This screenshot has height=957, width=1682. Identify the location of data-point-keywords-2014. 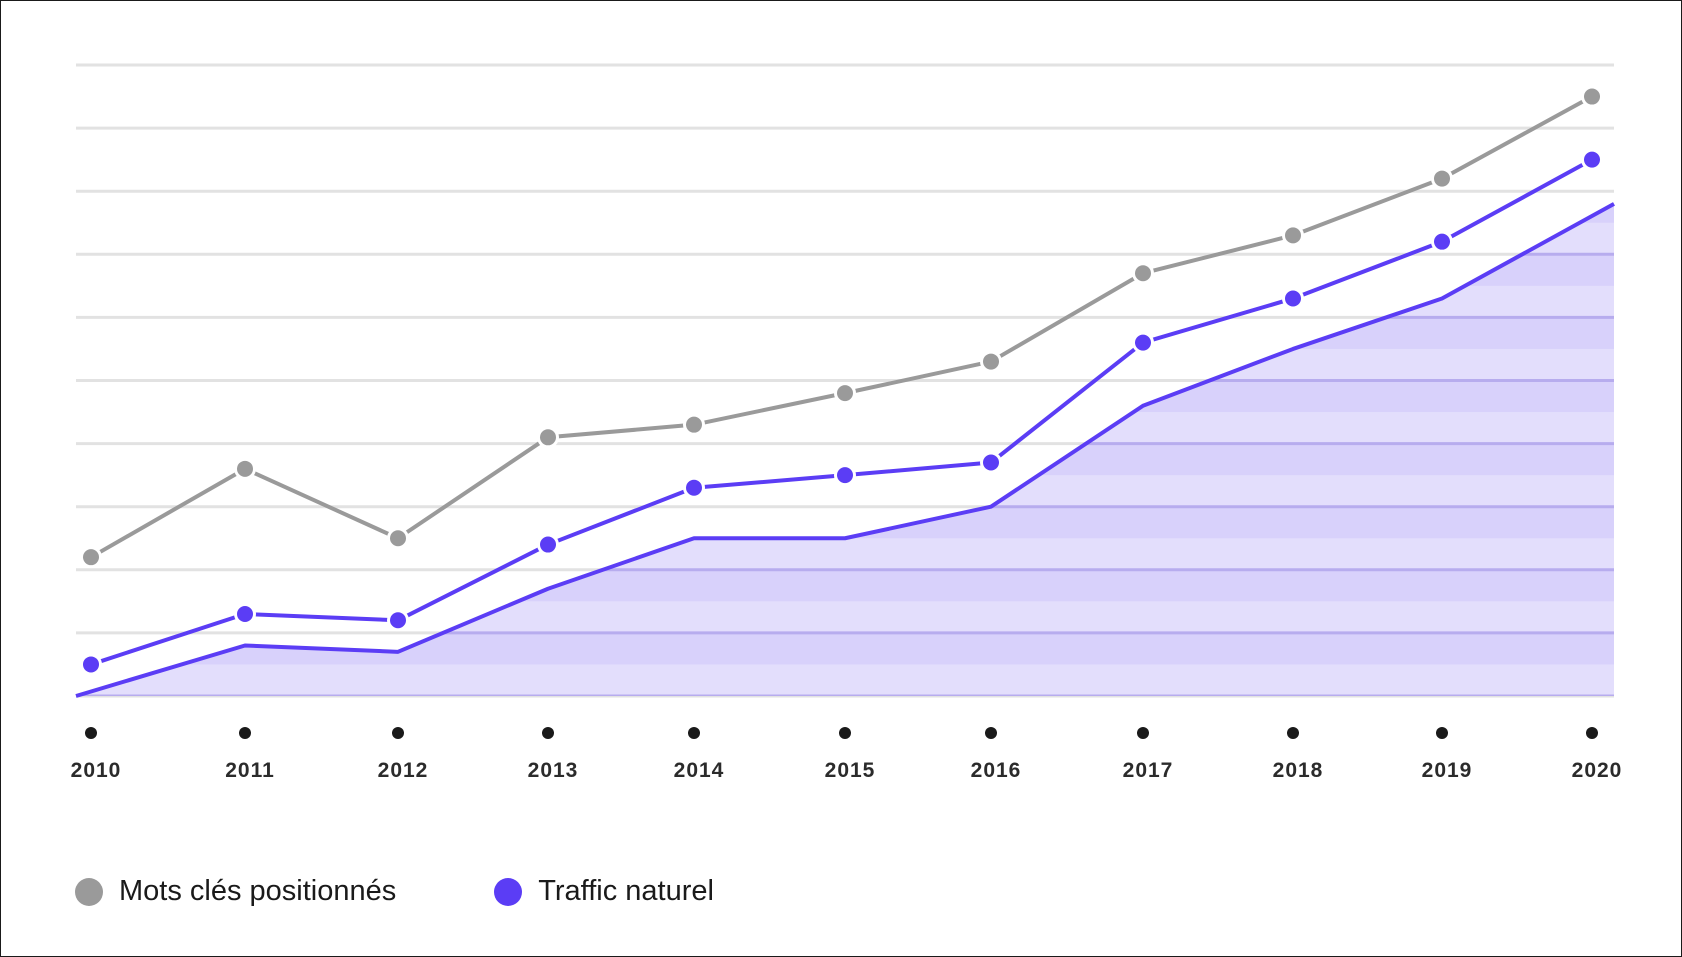
(694, 424).